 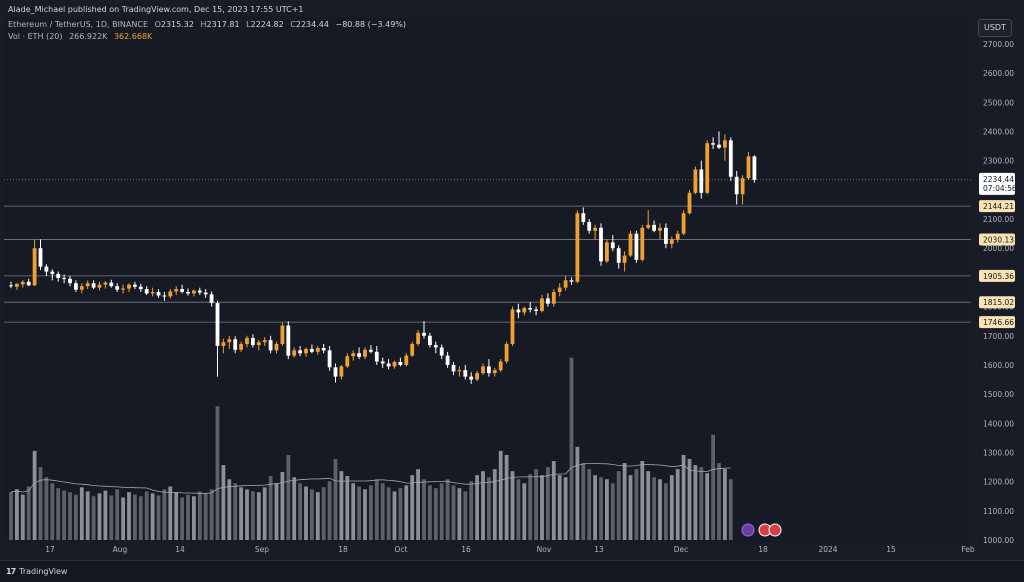 I want to click on tradingview-logo: 17 TradingView, so click(x=36, y=571).